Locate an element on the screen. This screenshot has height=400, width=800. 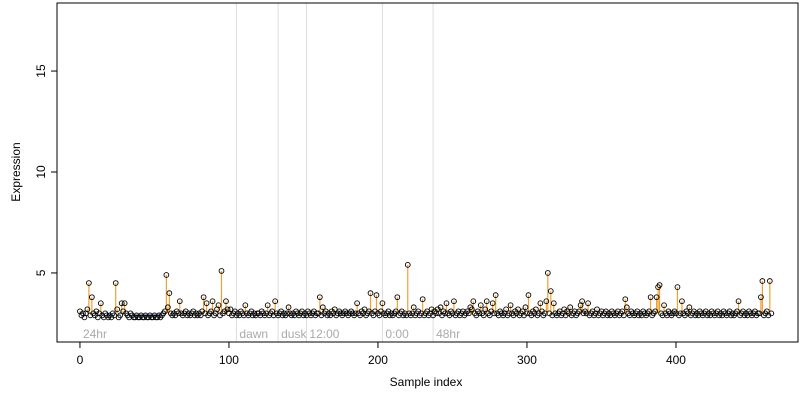
x-tick-label: 0 is located at coordinates (80, 360).